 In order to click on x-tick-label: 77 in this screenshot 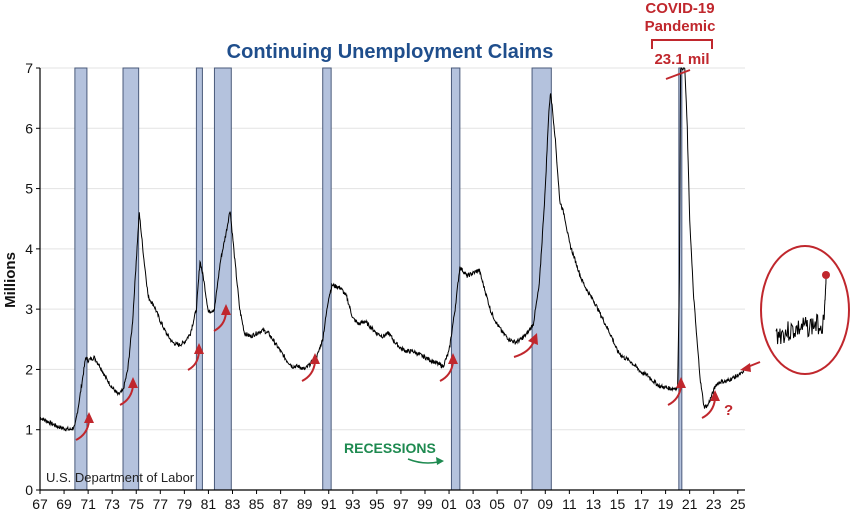, I will do `click(161, 504)`.